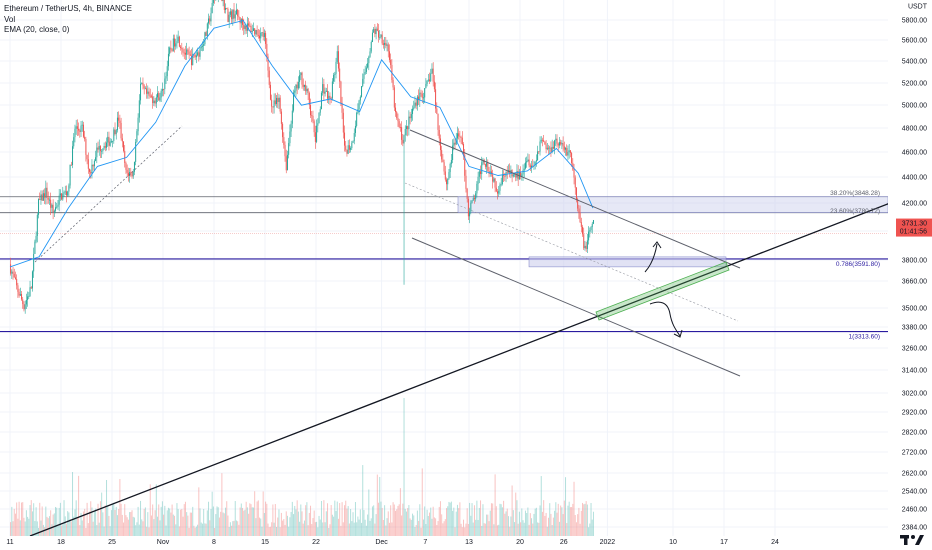 The image size is (932, 550). I want to click on currency-label: USDT, so click(918, 7).